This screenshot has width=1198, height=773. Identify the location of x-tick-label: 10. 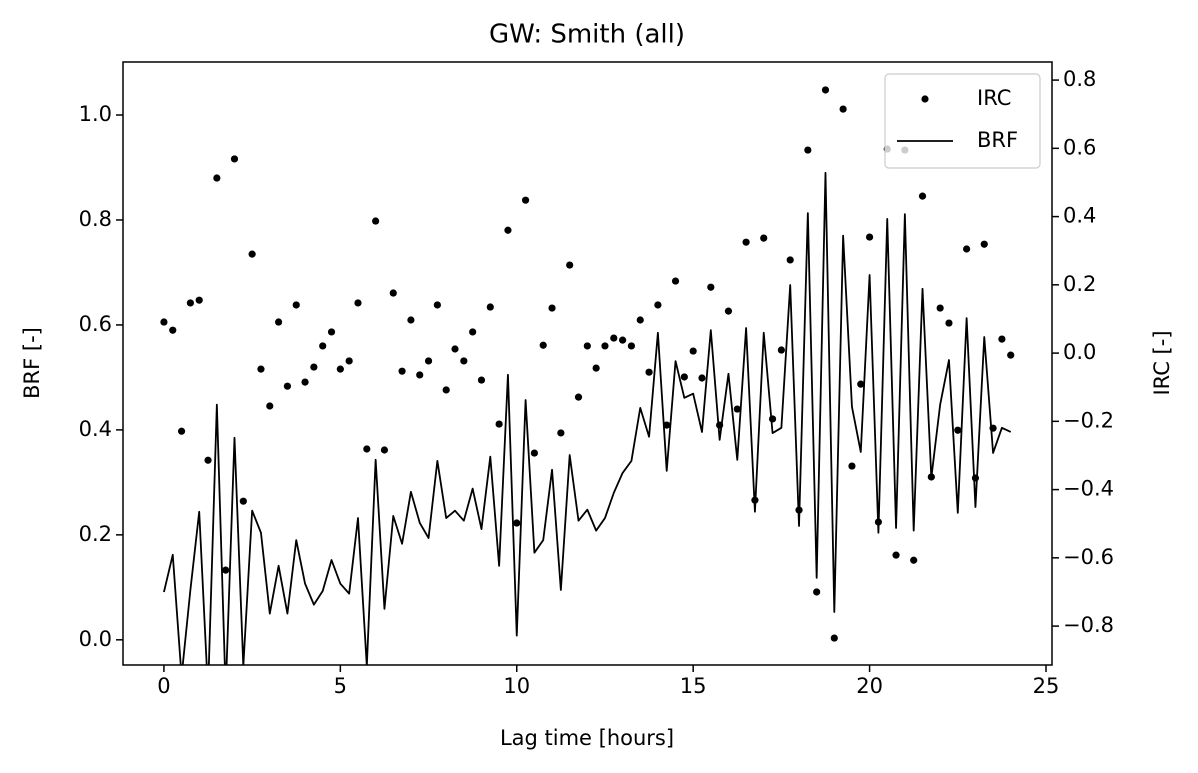
(516, 686).